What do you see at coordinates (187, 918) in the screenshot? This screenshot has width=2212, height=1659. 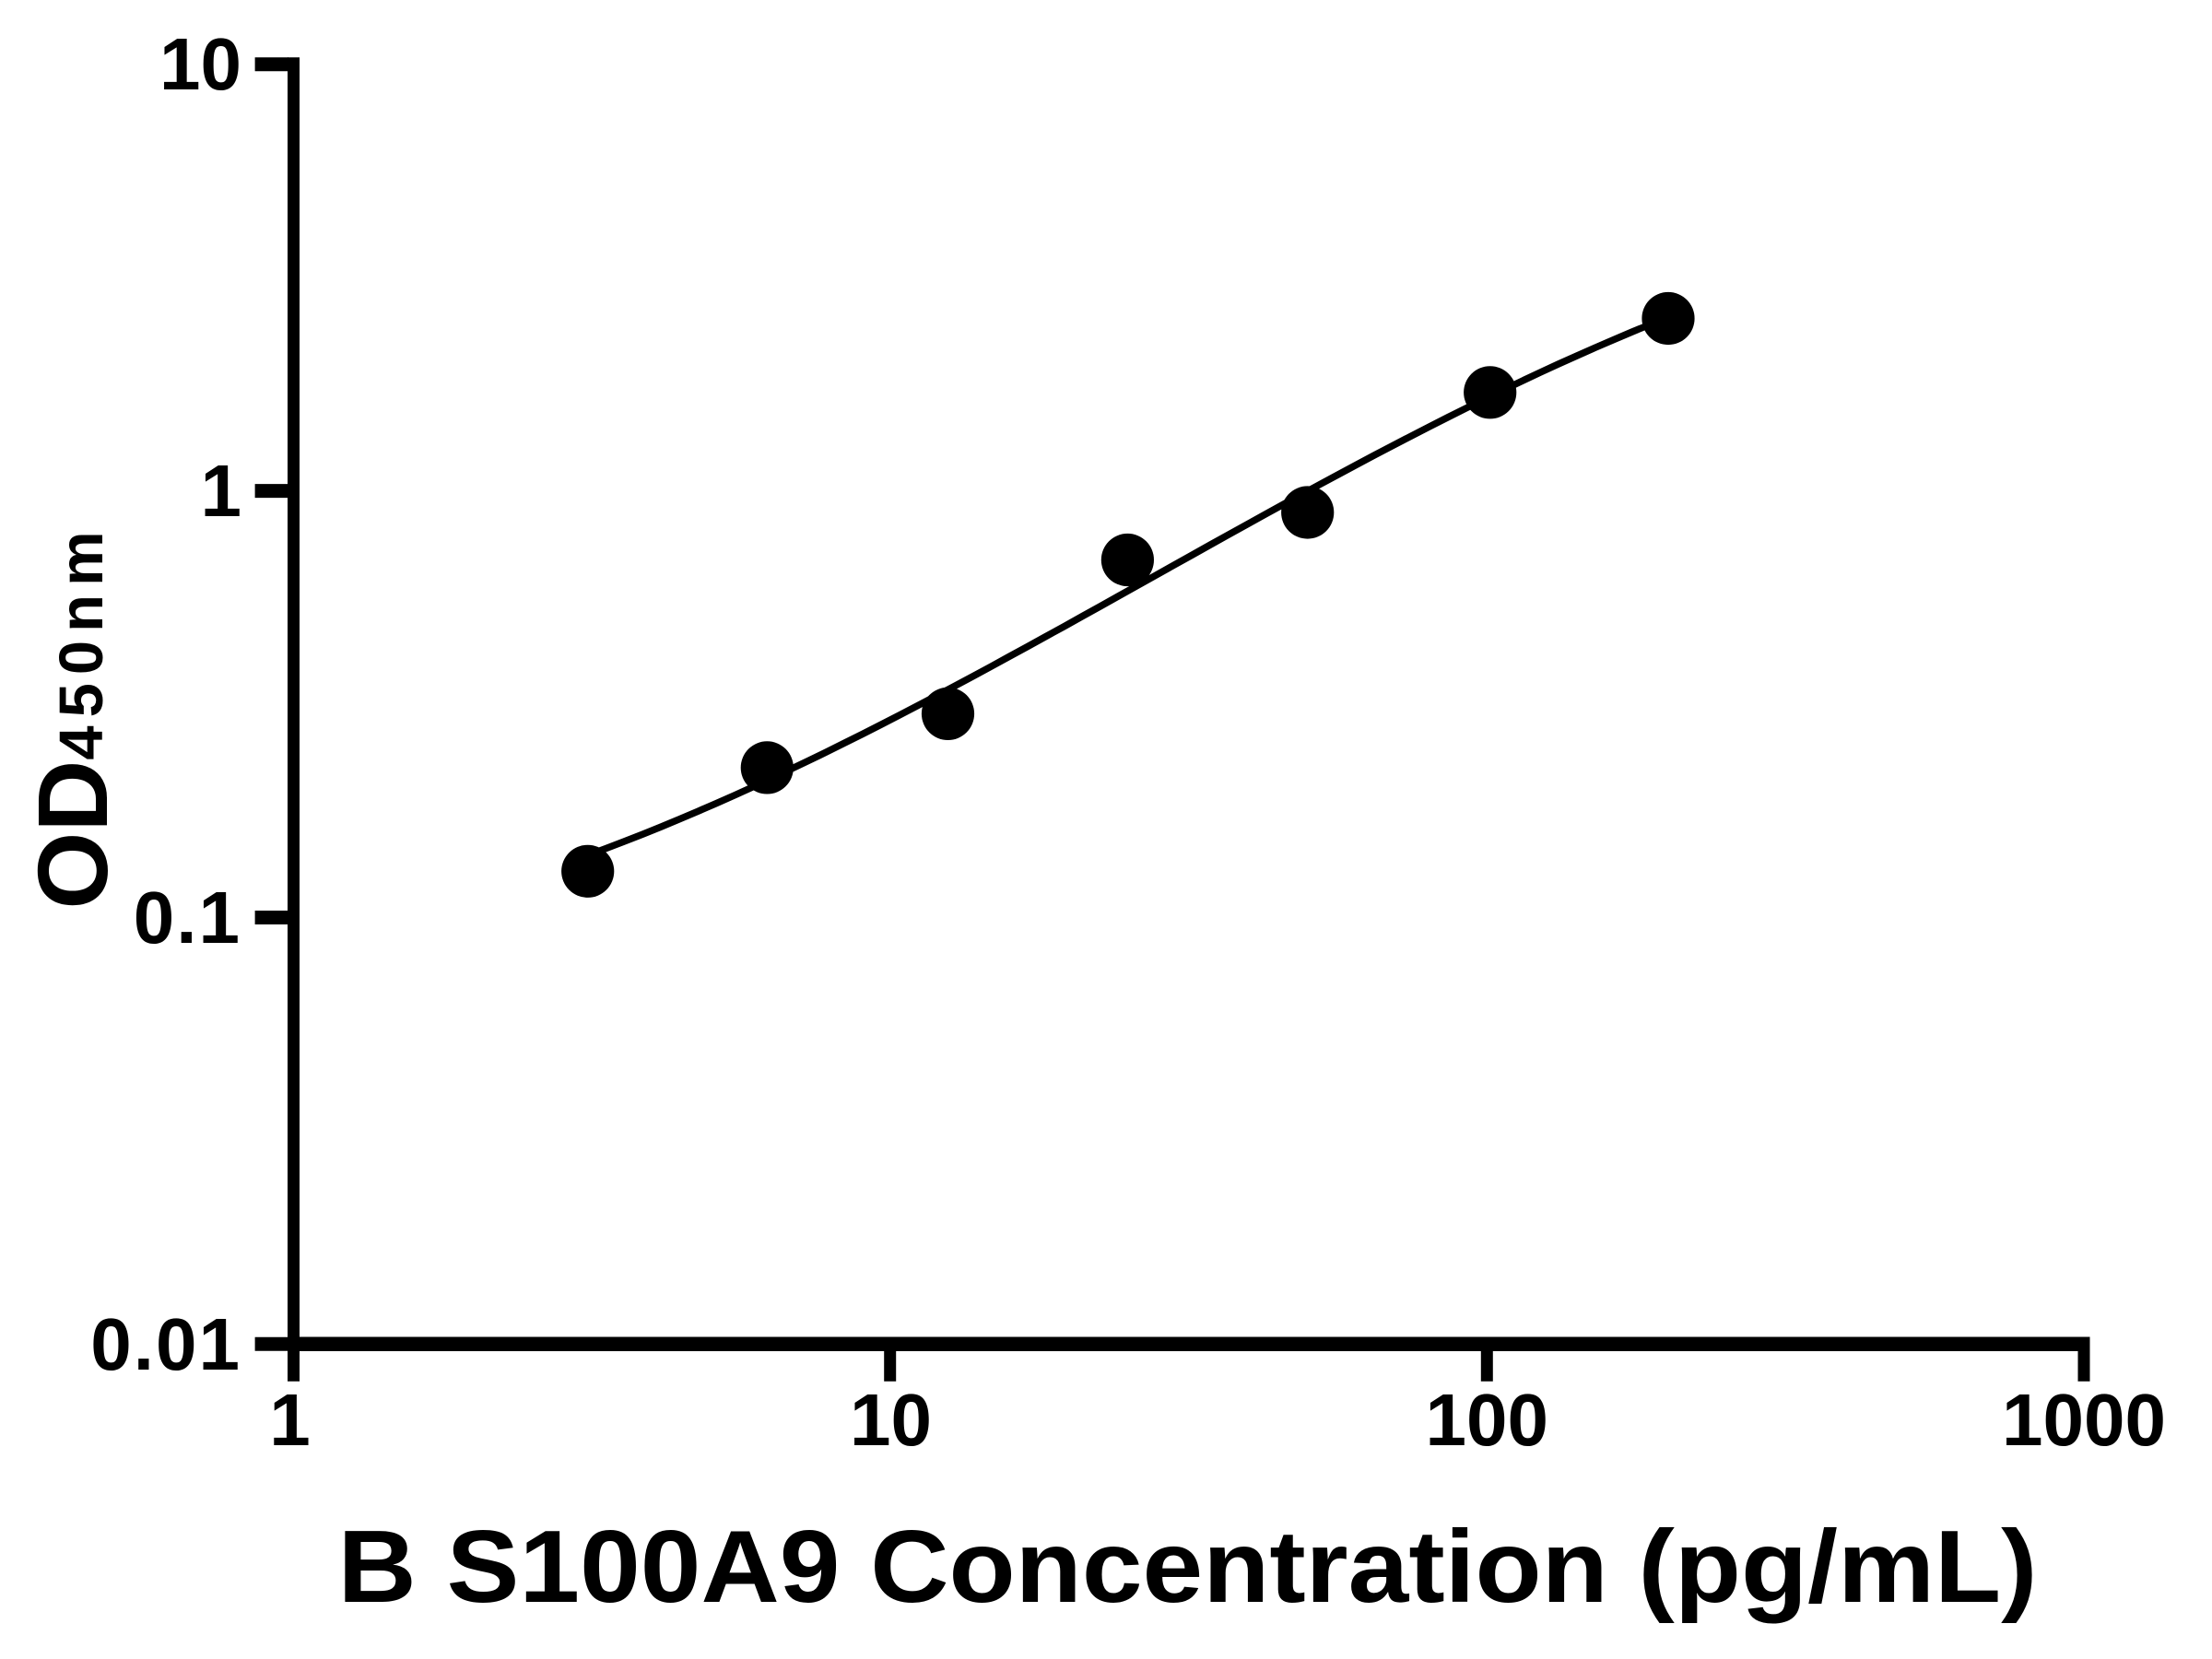 I see `svg-text: 0.1` at bounding box center [187, 918].